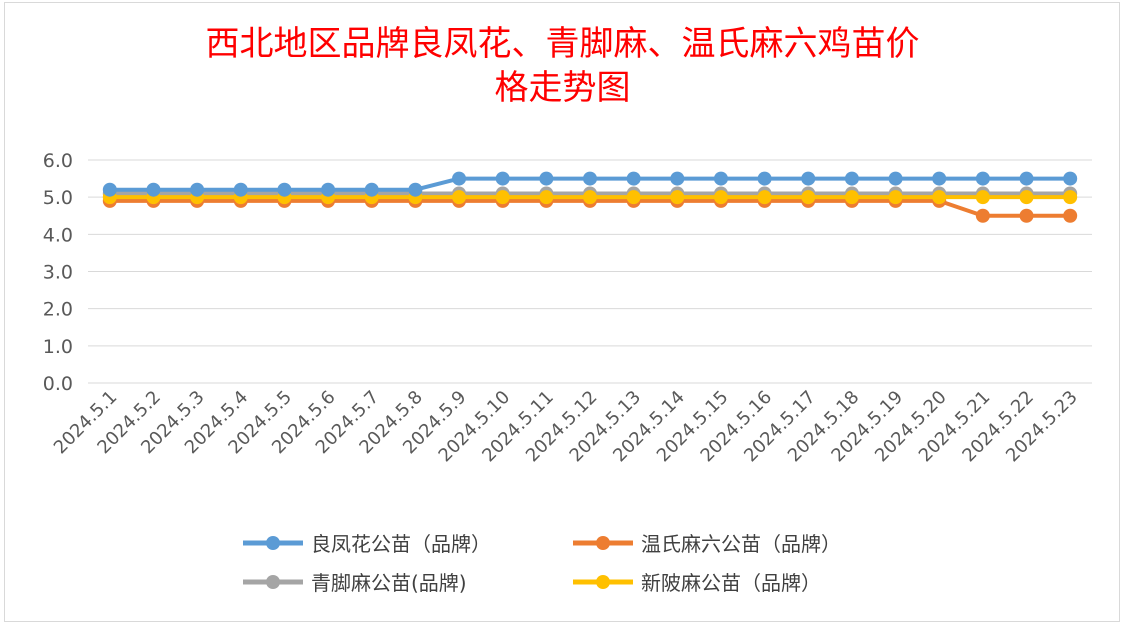  I want to click on y-tick-label: 3.0, so click(58, 273).